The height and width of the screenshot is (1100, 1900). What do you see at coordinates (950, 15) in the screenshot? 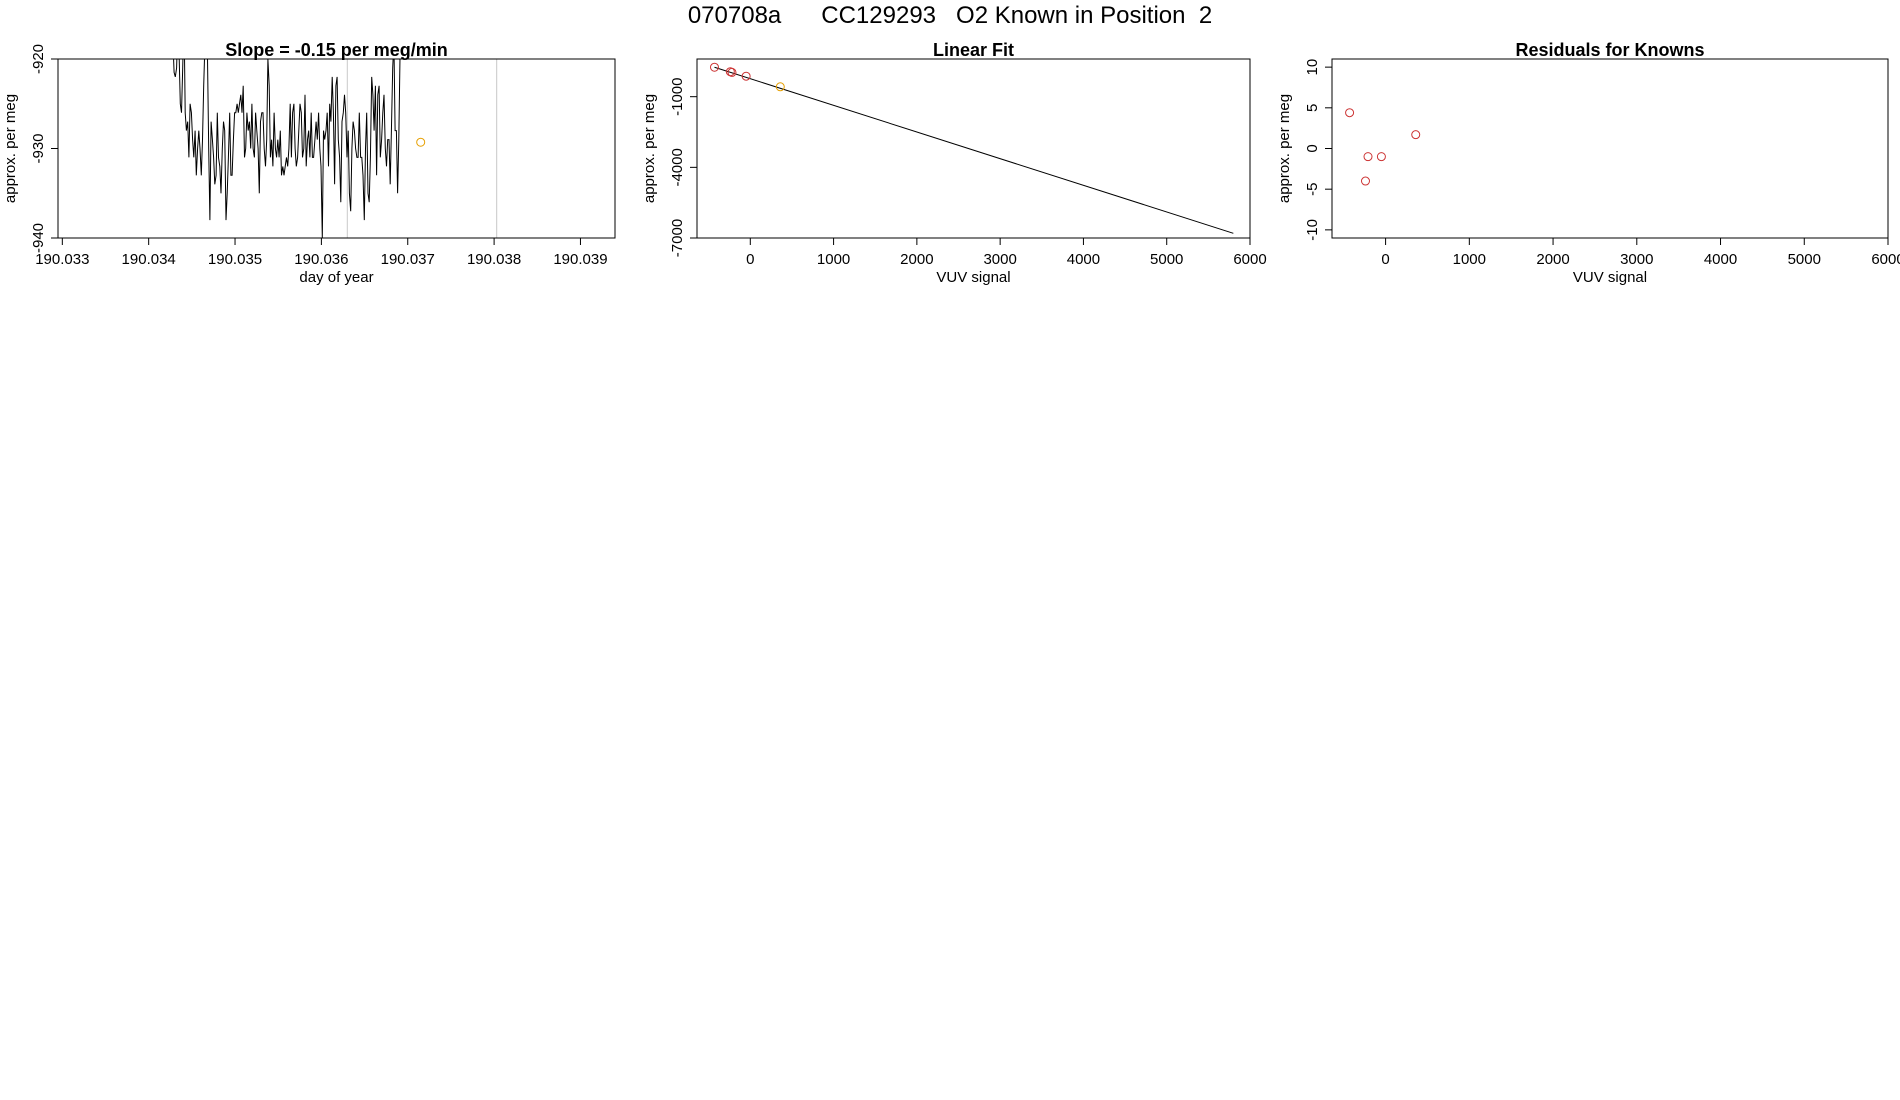
I see `page-title: 070708a CC129293 O2 Known in Position 2` at bounding box center [950, 15].